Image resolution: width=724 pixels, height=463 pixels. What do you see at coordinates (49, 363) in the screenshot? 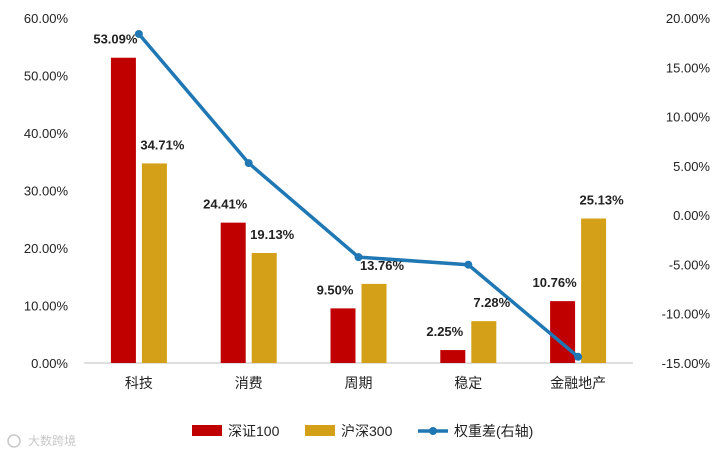
I see `left-tick-label: 0.00%` at bounding box center [49, 363].